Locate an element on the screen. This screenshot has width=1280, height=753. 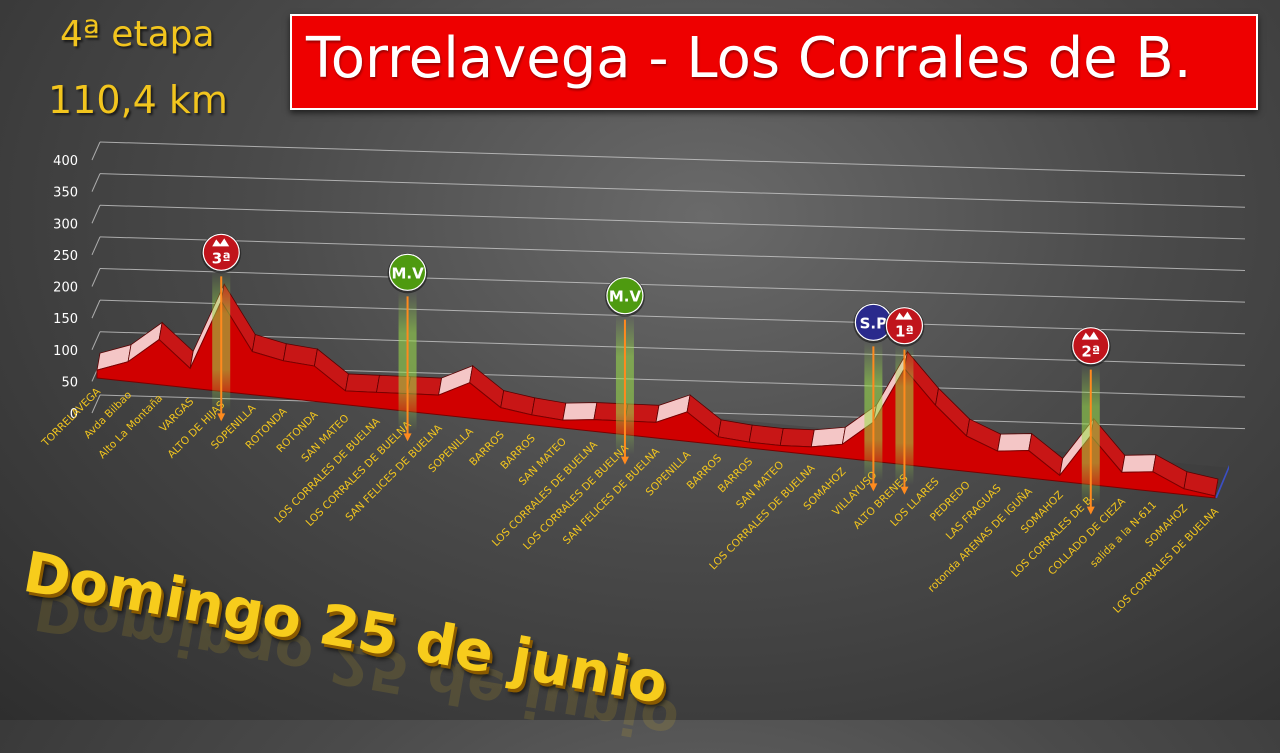
y-tick-label: 300 is located at coordinates (65, 224).